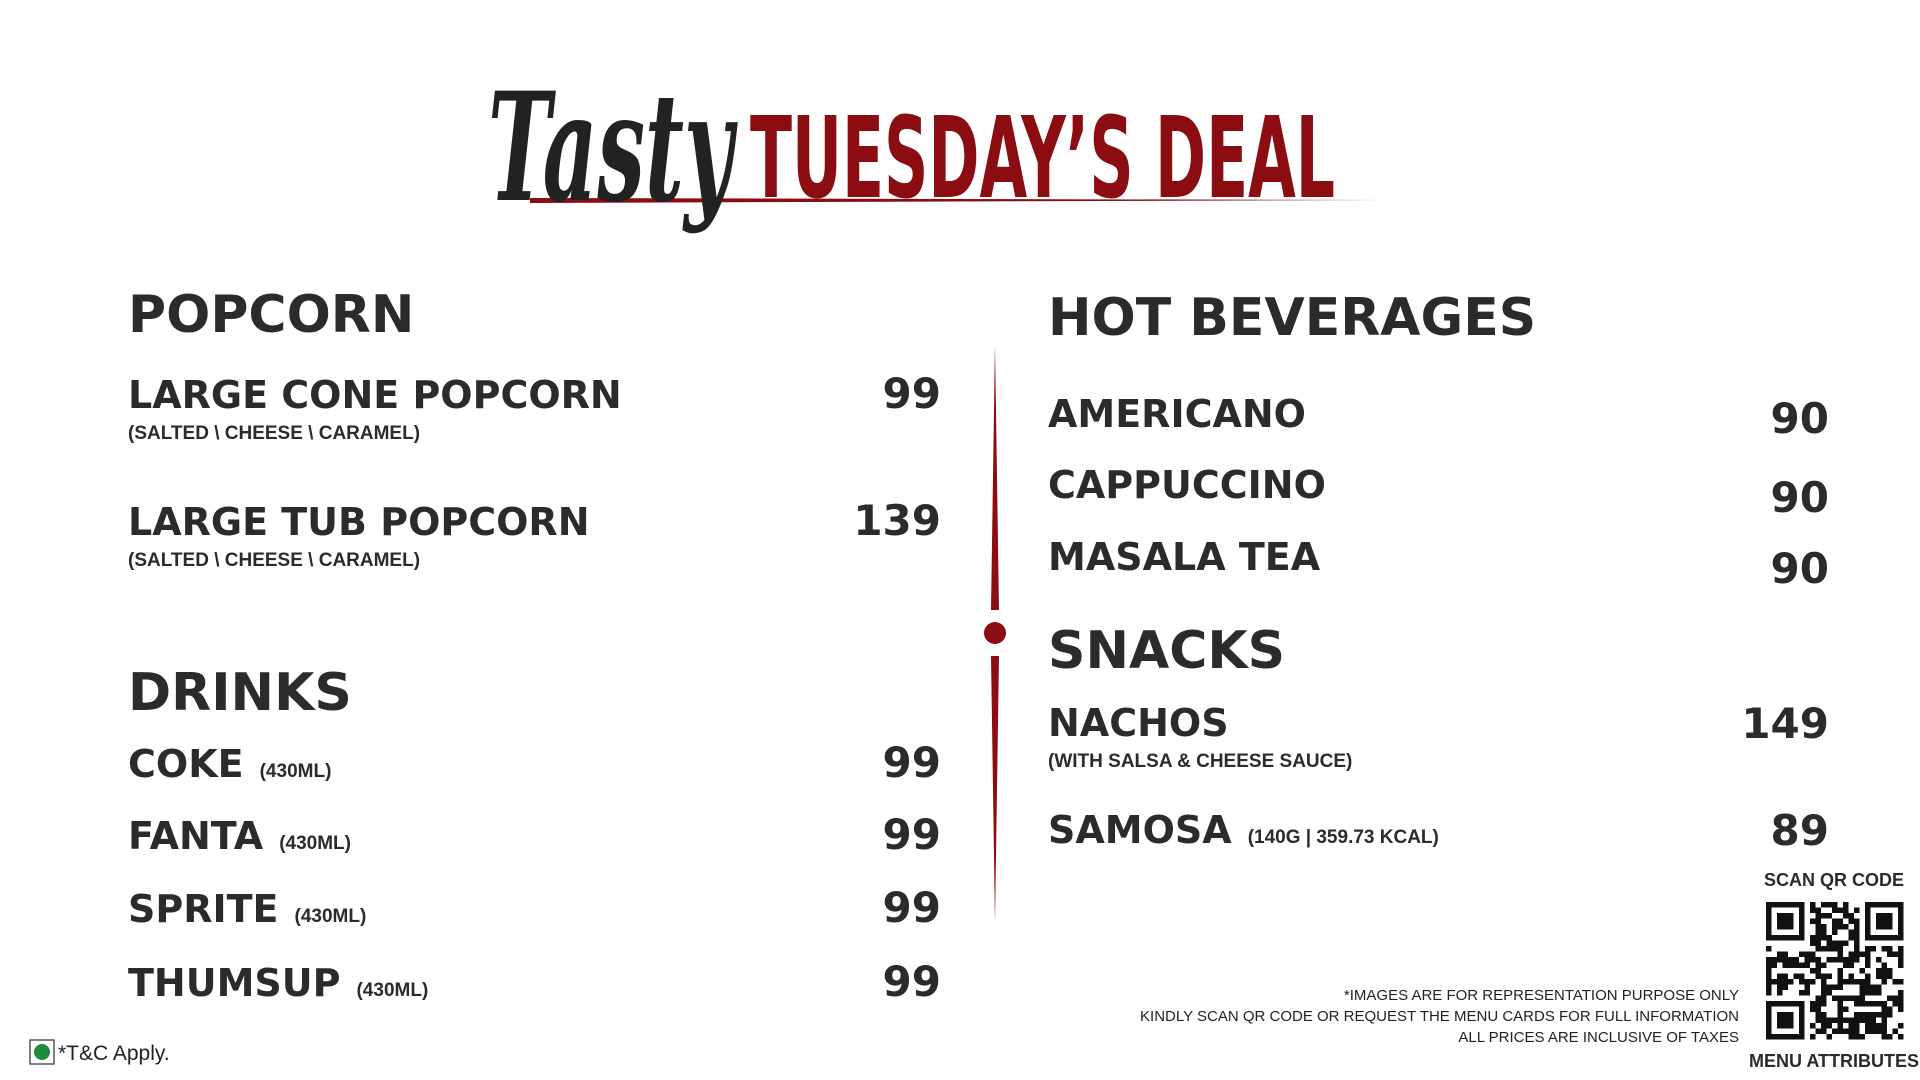 The image size is (1920, 1080). I want to click on item-name: CAPPUCCINO, so click(1187, 485).